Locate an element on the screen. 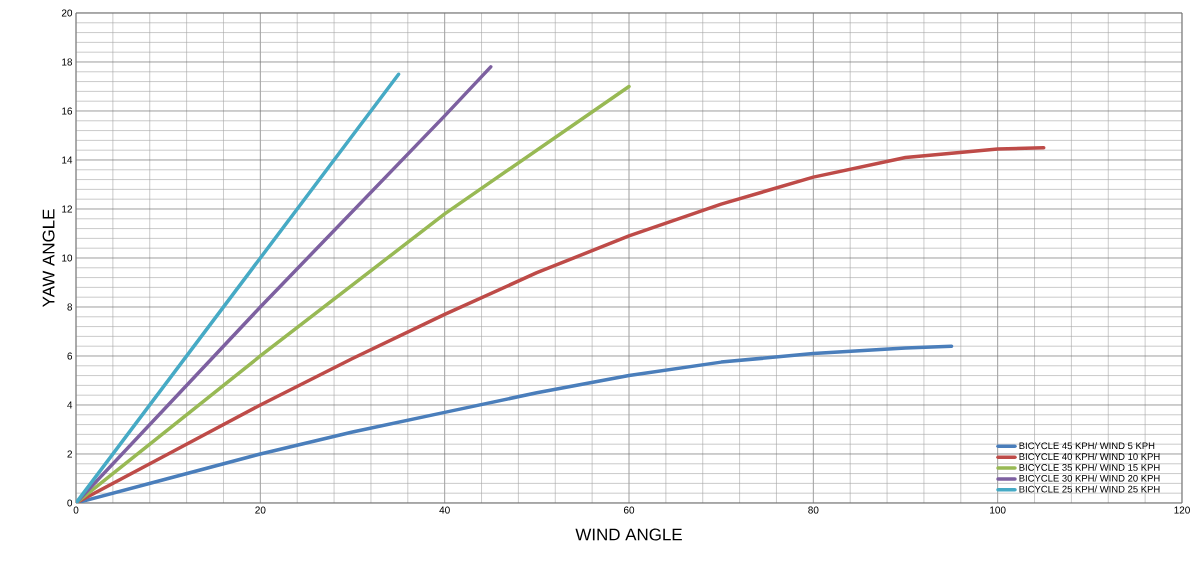 The image size is (1203, 571). y-tick-label: 4 is located at coordinates (70, 405).